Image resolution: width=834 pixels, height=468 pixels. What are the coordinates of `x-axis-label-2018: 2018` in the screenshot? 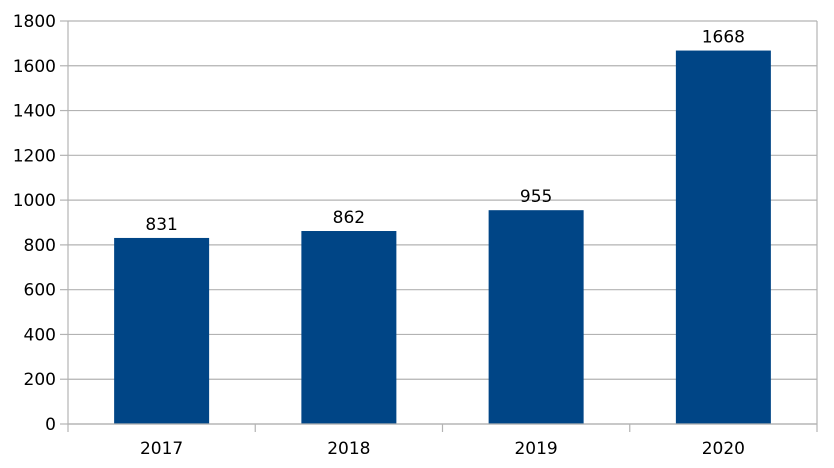 It's located at (348, 449).